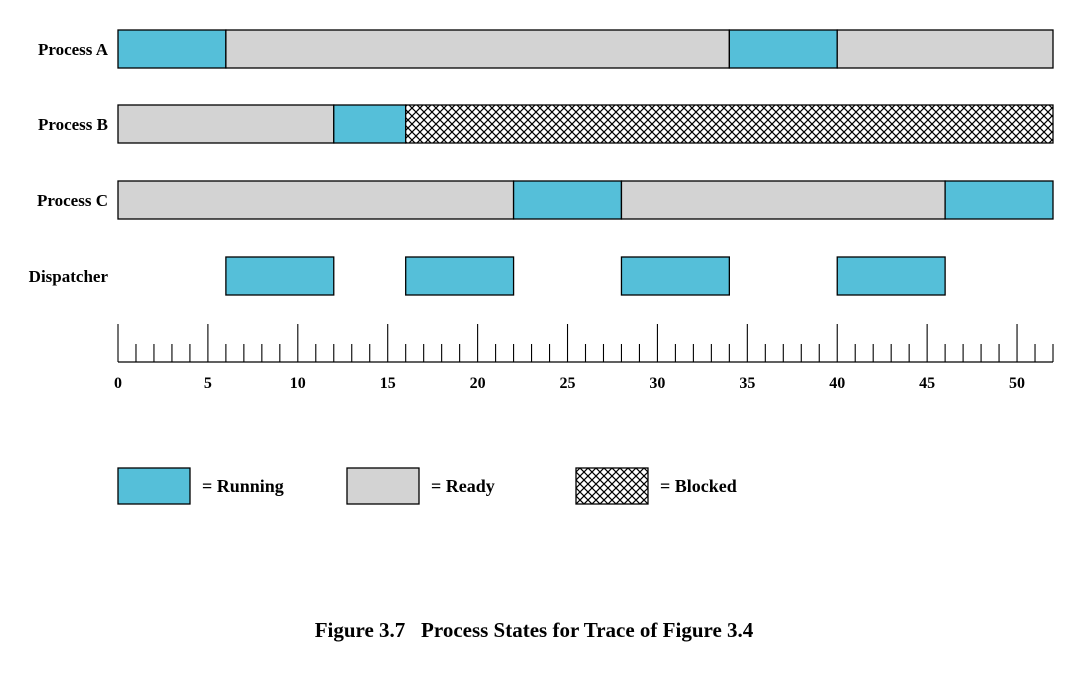 This screenshot has height=673, width=1069. I want to click on row-label: Process C, so click(72, 200).